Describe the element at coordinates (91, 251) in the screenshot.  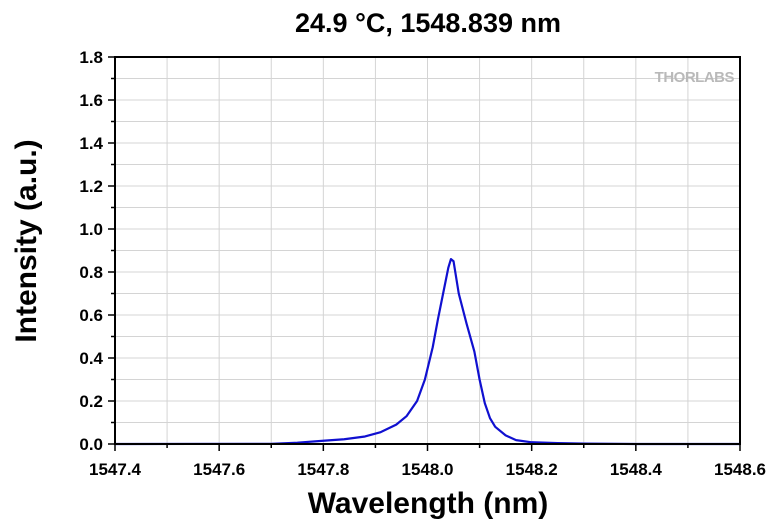
I see `y-tick-labels: 0.0 0.2 0.4 0.6 0.8 1.0 1.2 1.4 1.6 1.8` at that location.